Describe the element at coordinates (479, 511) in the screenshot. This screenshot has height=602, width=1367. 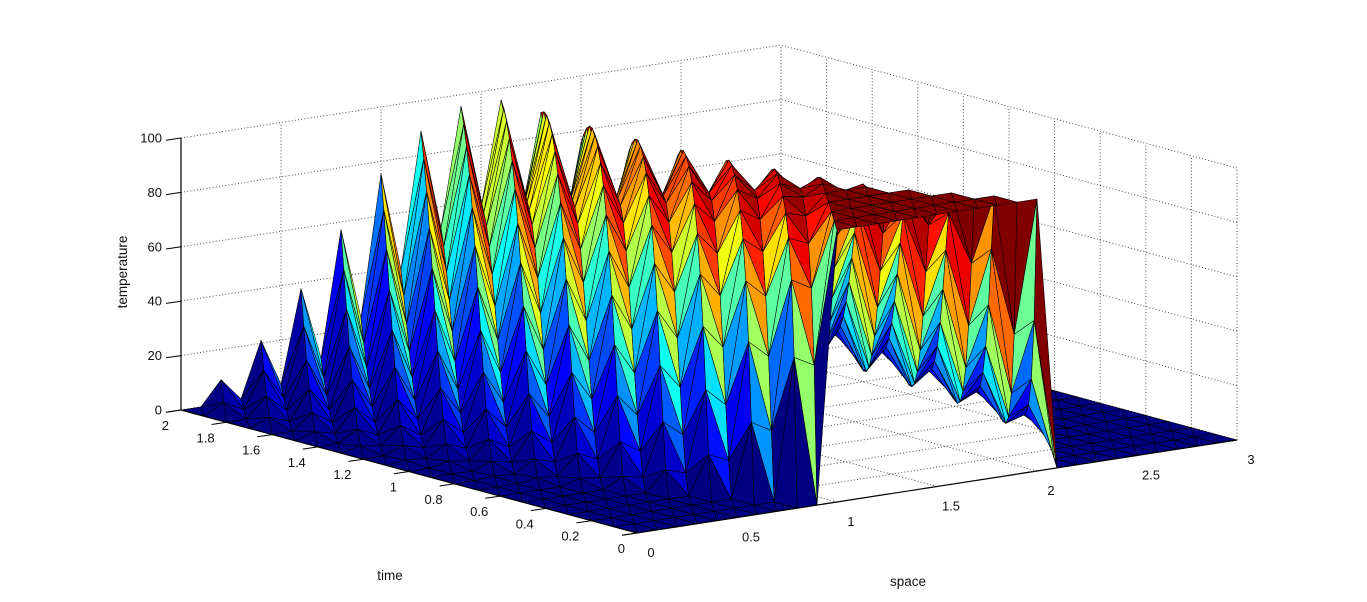
I see `time-tick-label: 0.6` at that location.